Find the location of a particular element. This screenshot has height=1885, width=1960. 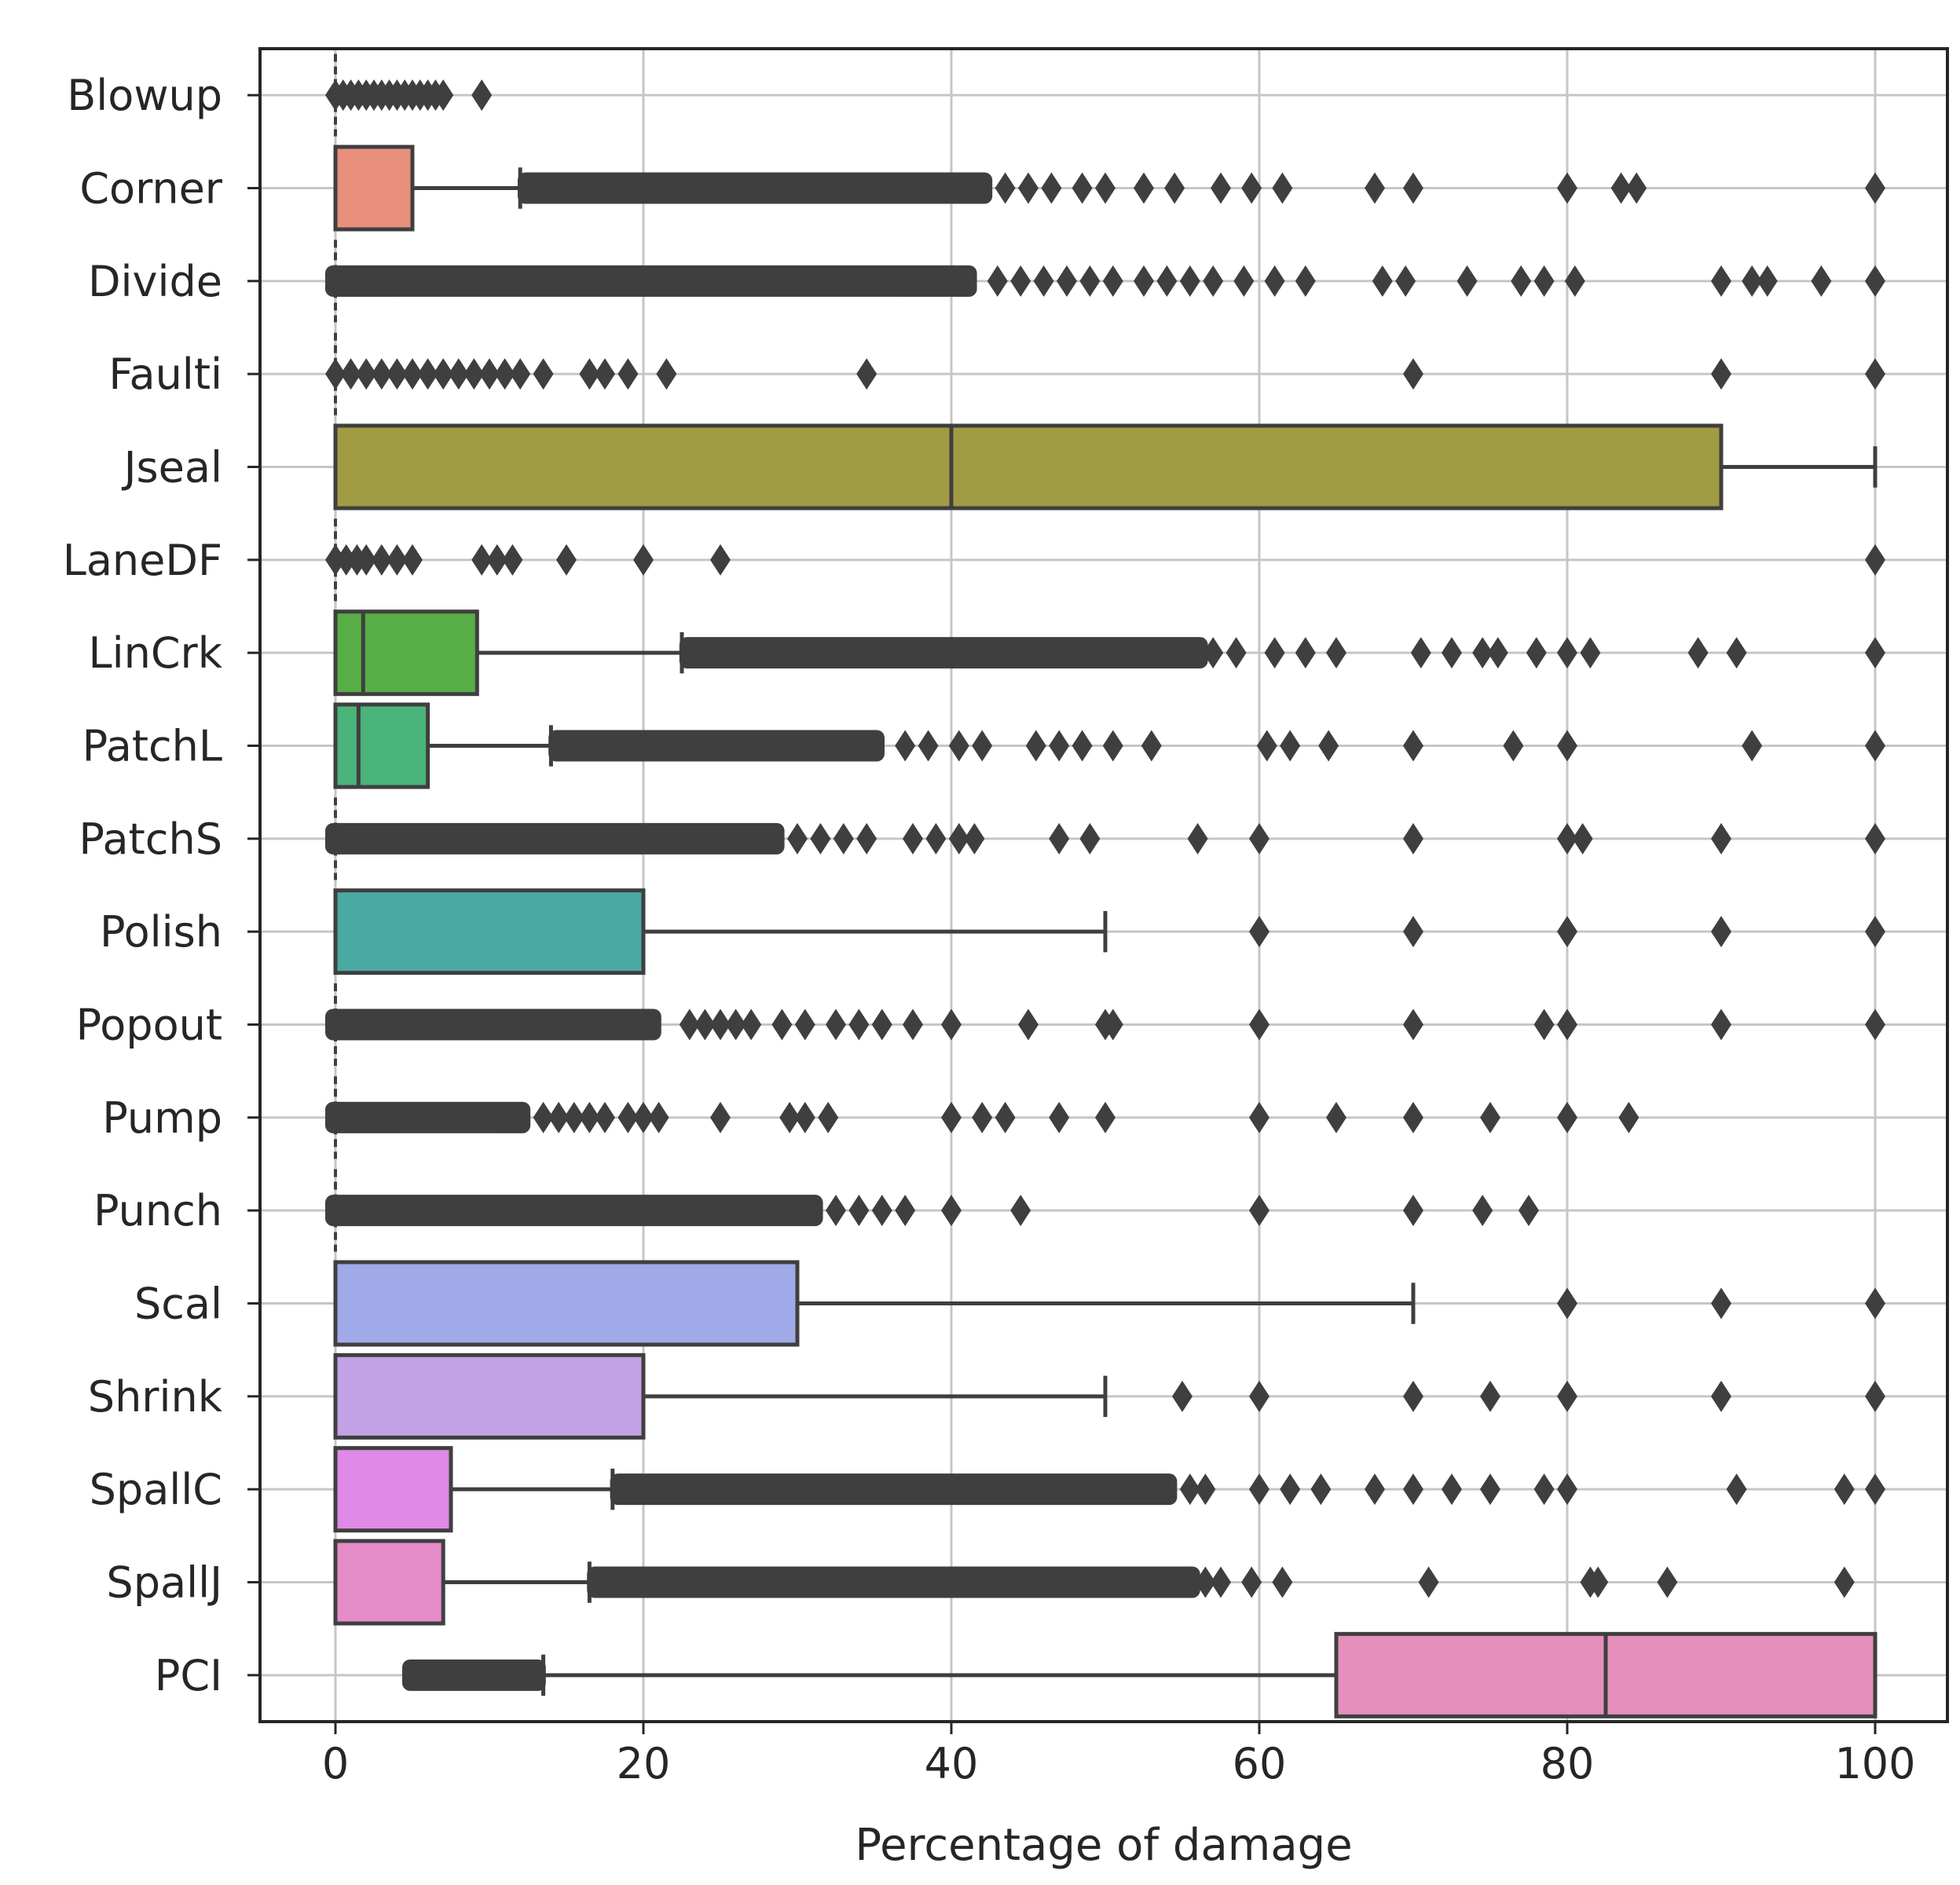

y-tick-label: PatchL is located at coordinates (152, 746).